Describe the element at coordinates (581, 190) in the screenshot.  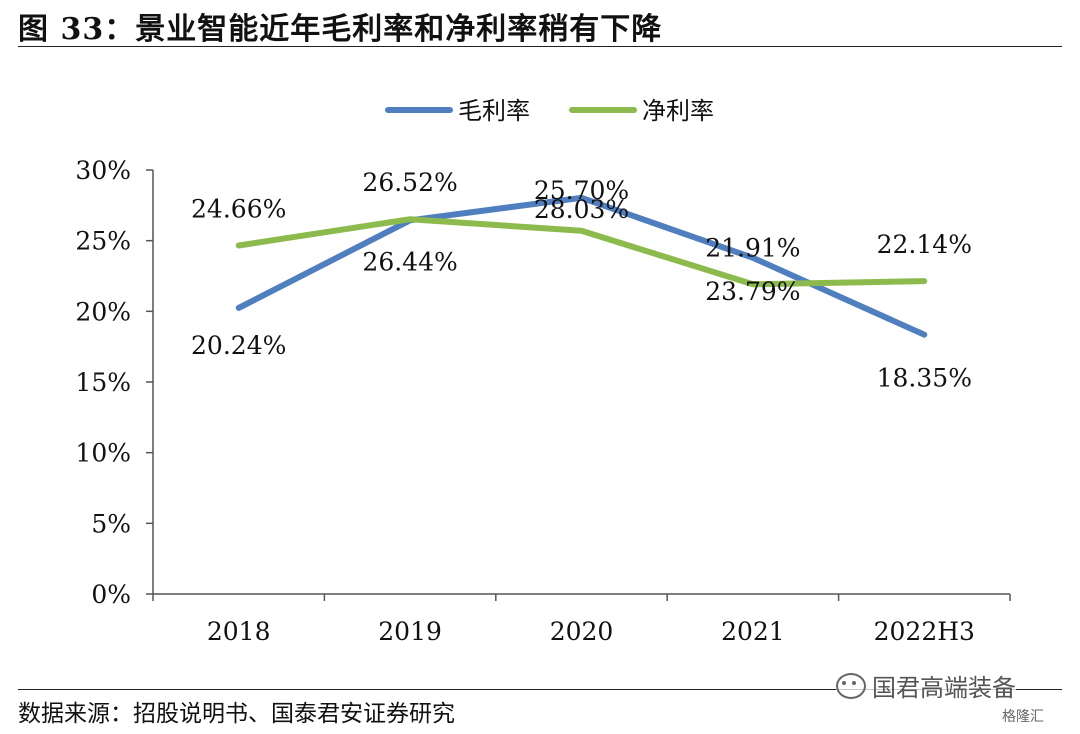
I see `data-label: 25.70%` at that location.